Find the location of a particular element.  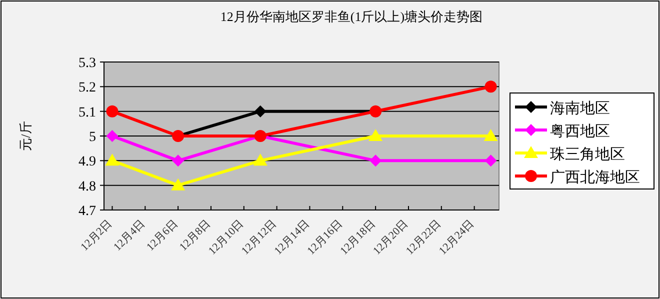

y-tick-label: 5.1 is located at coordinates (87, 112).